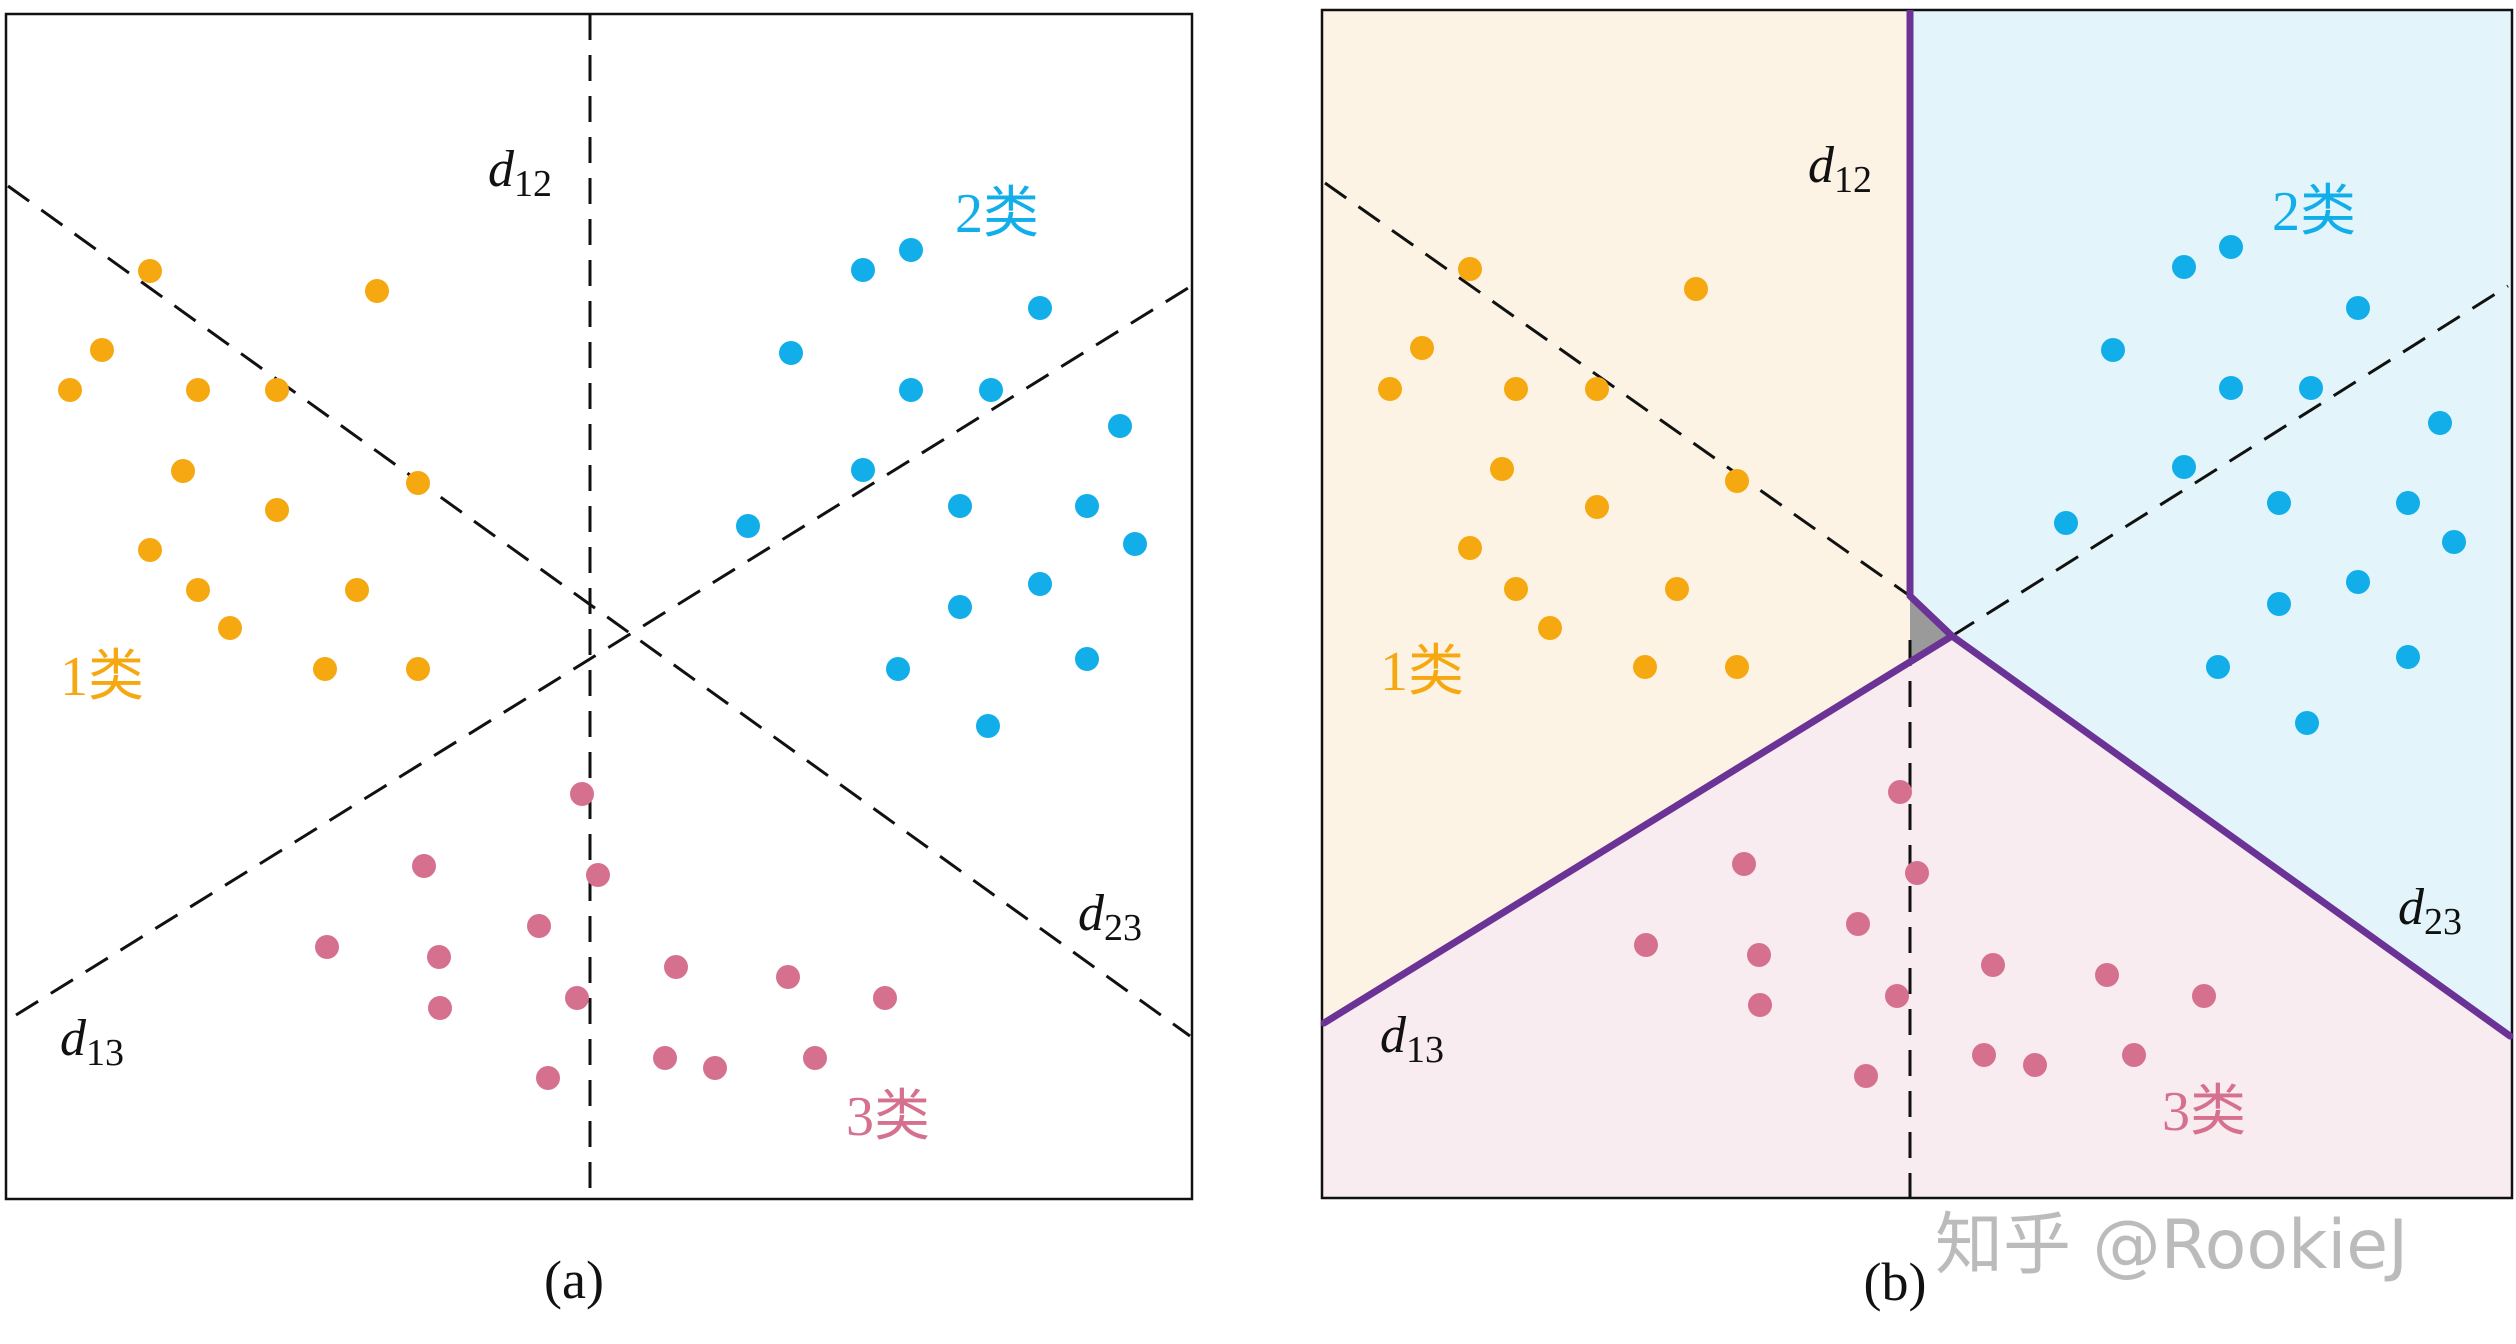 This screenshot has width=2516, height=1344. What do you see at coordinates (2204, 1112) in the screenshot?
I see `panel-b-label-class3: 3类` at bounding box center [2204, 1112].